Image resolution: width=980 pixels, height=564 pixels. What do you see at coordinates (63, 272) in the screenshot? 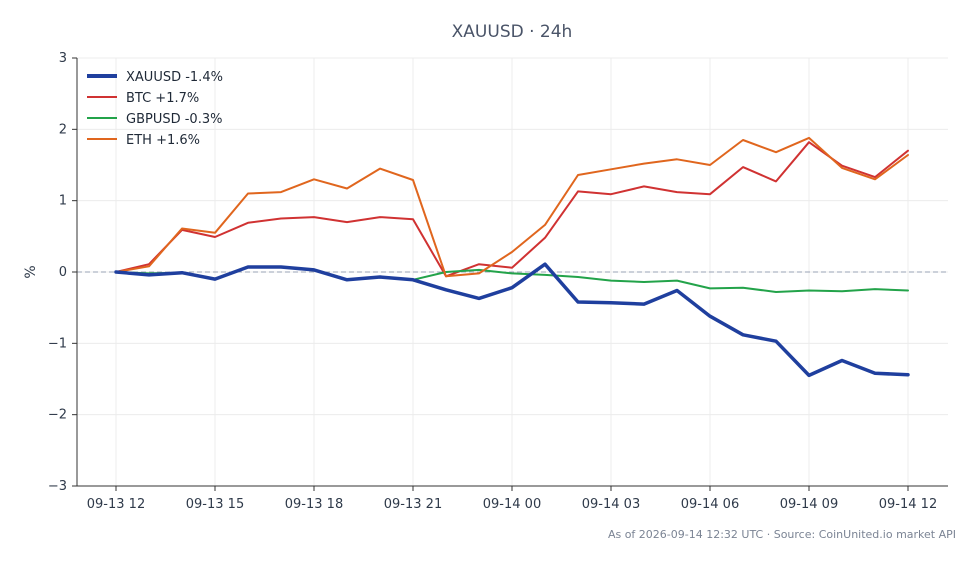
I see `y-tick-label: 0` at bounding box center [63, 272].